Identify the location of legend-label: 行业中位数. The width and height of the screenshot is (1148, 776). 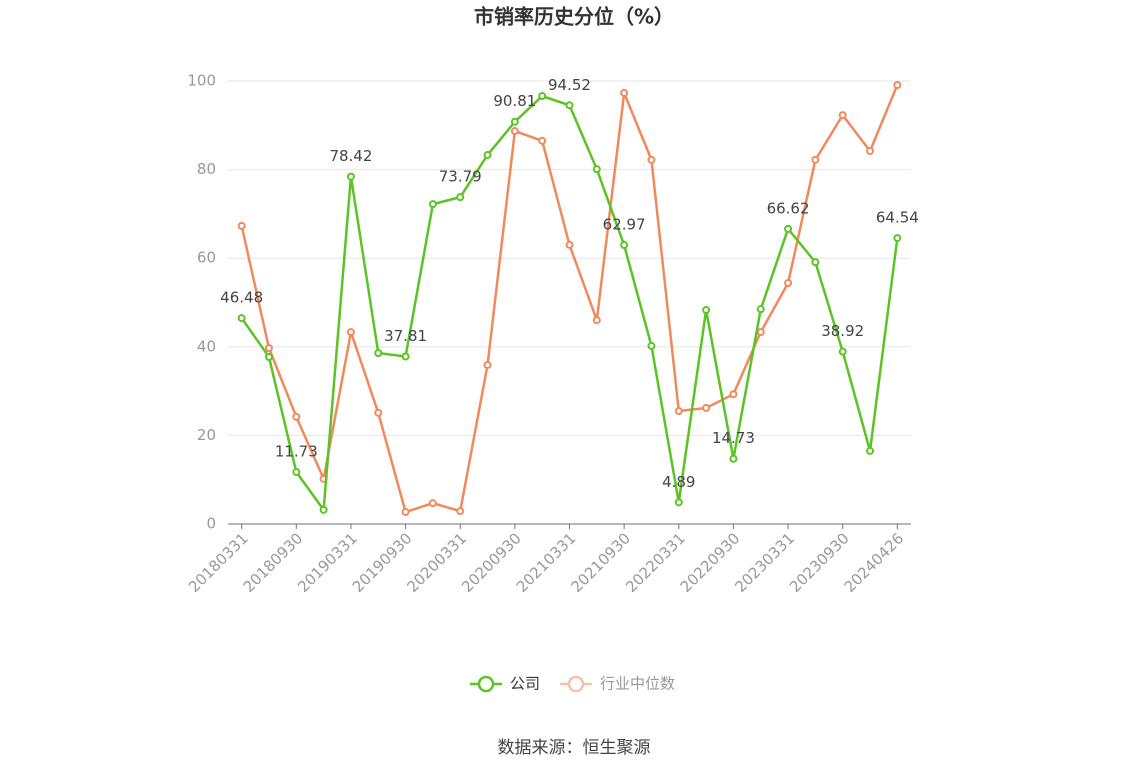
(637, 684).